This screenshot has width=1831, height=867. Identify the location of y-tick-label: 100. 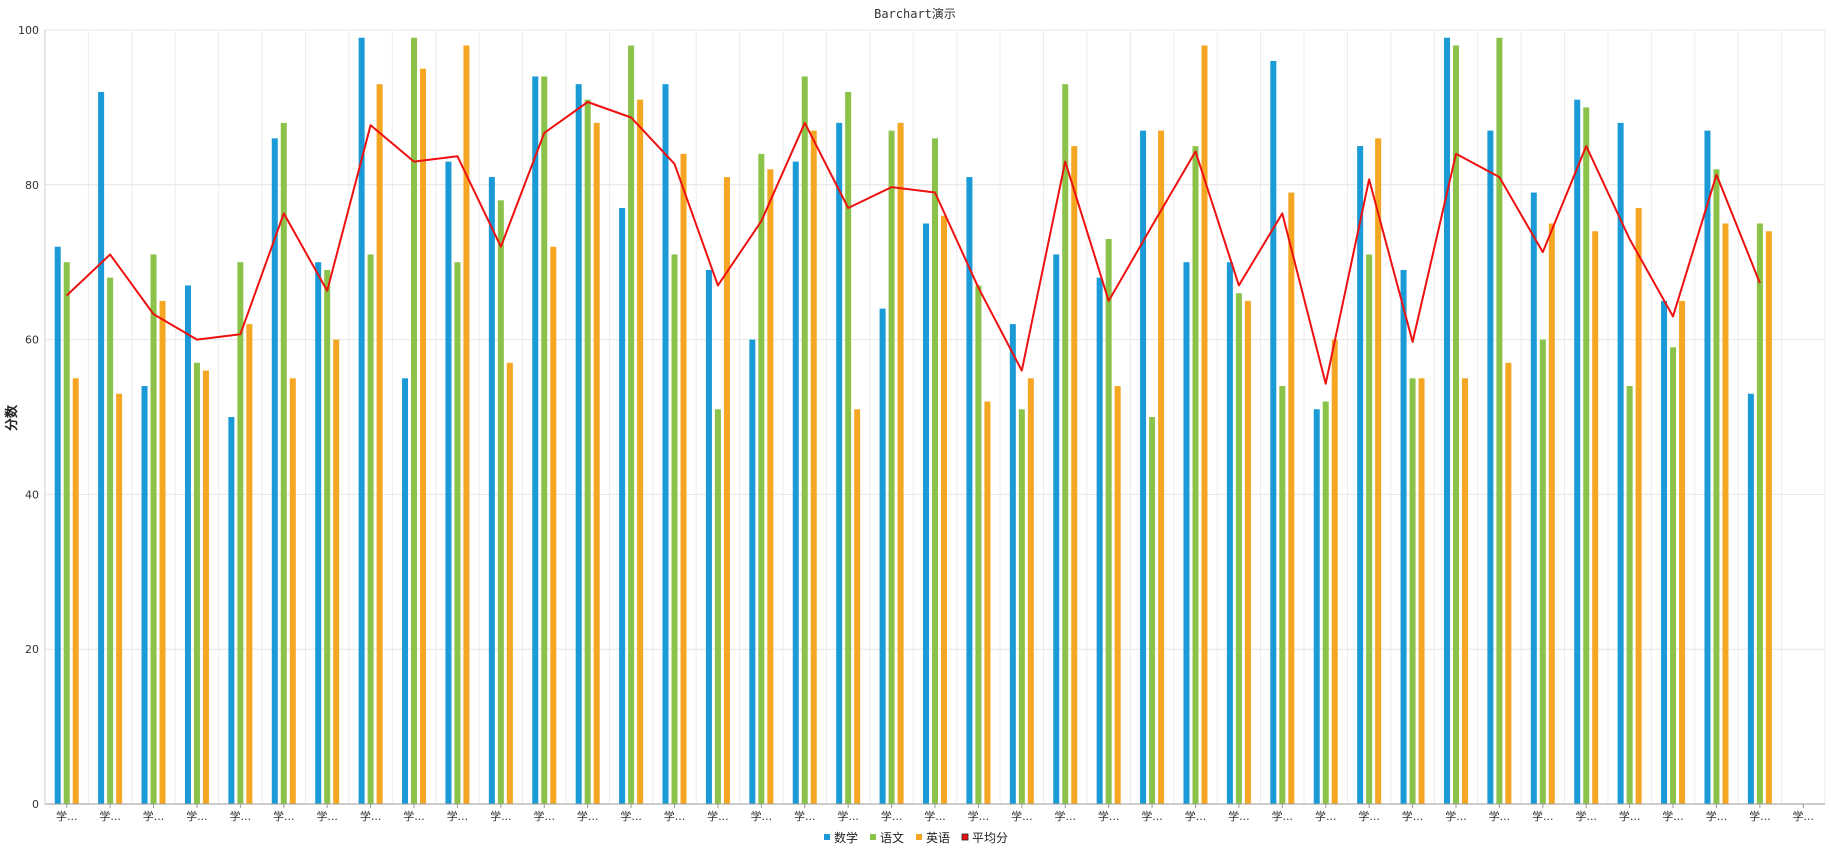
(28, 30).